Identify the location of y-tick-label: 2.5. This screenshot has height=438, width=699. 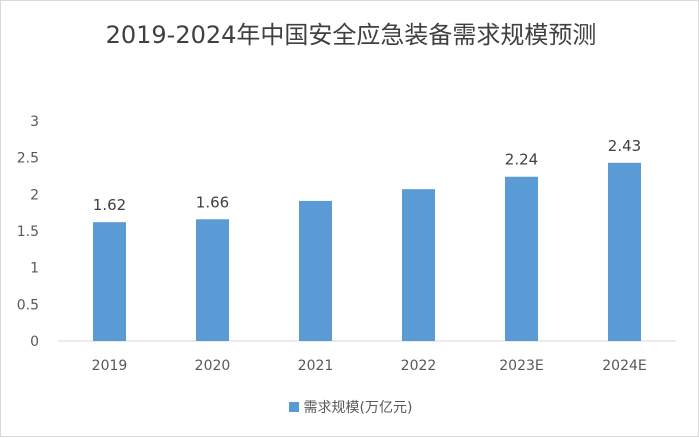
(28, 159).